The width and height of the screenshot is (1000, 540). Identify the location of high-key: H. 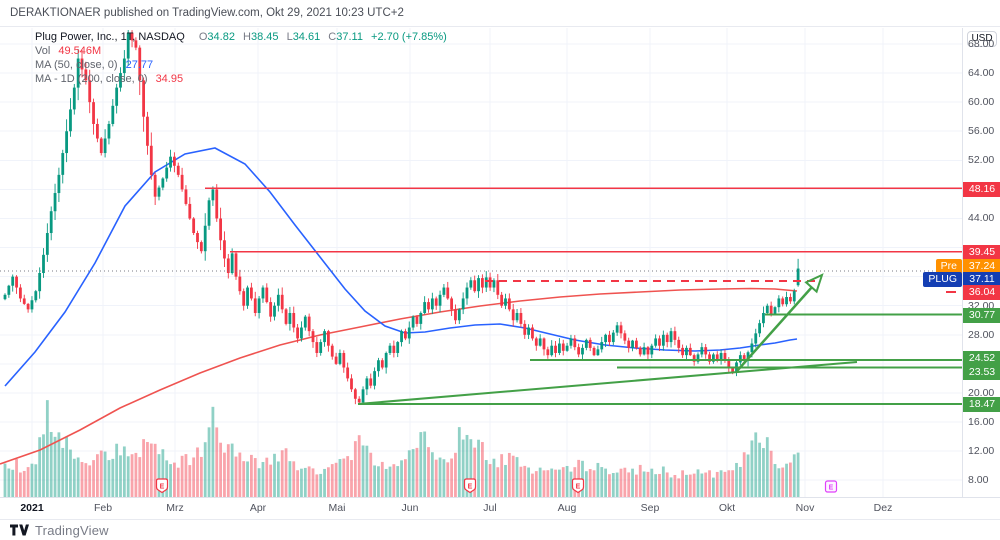
(247, 37).